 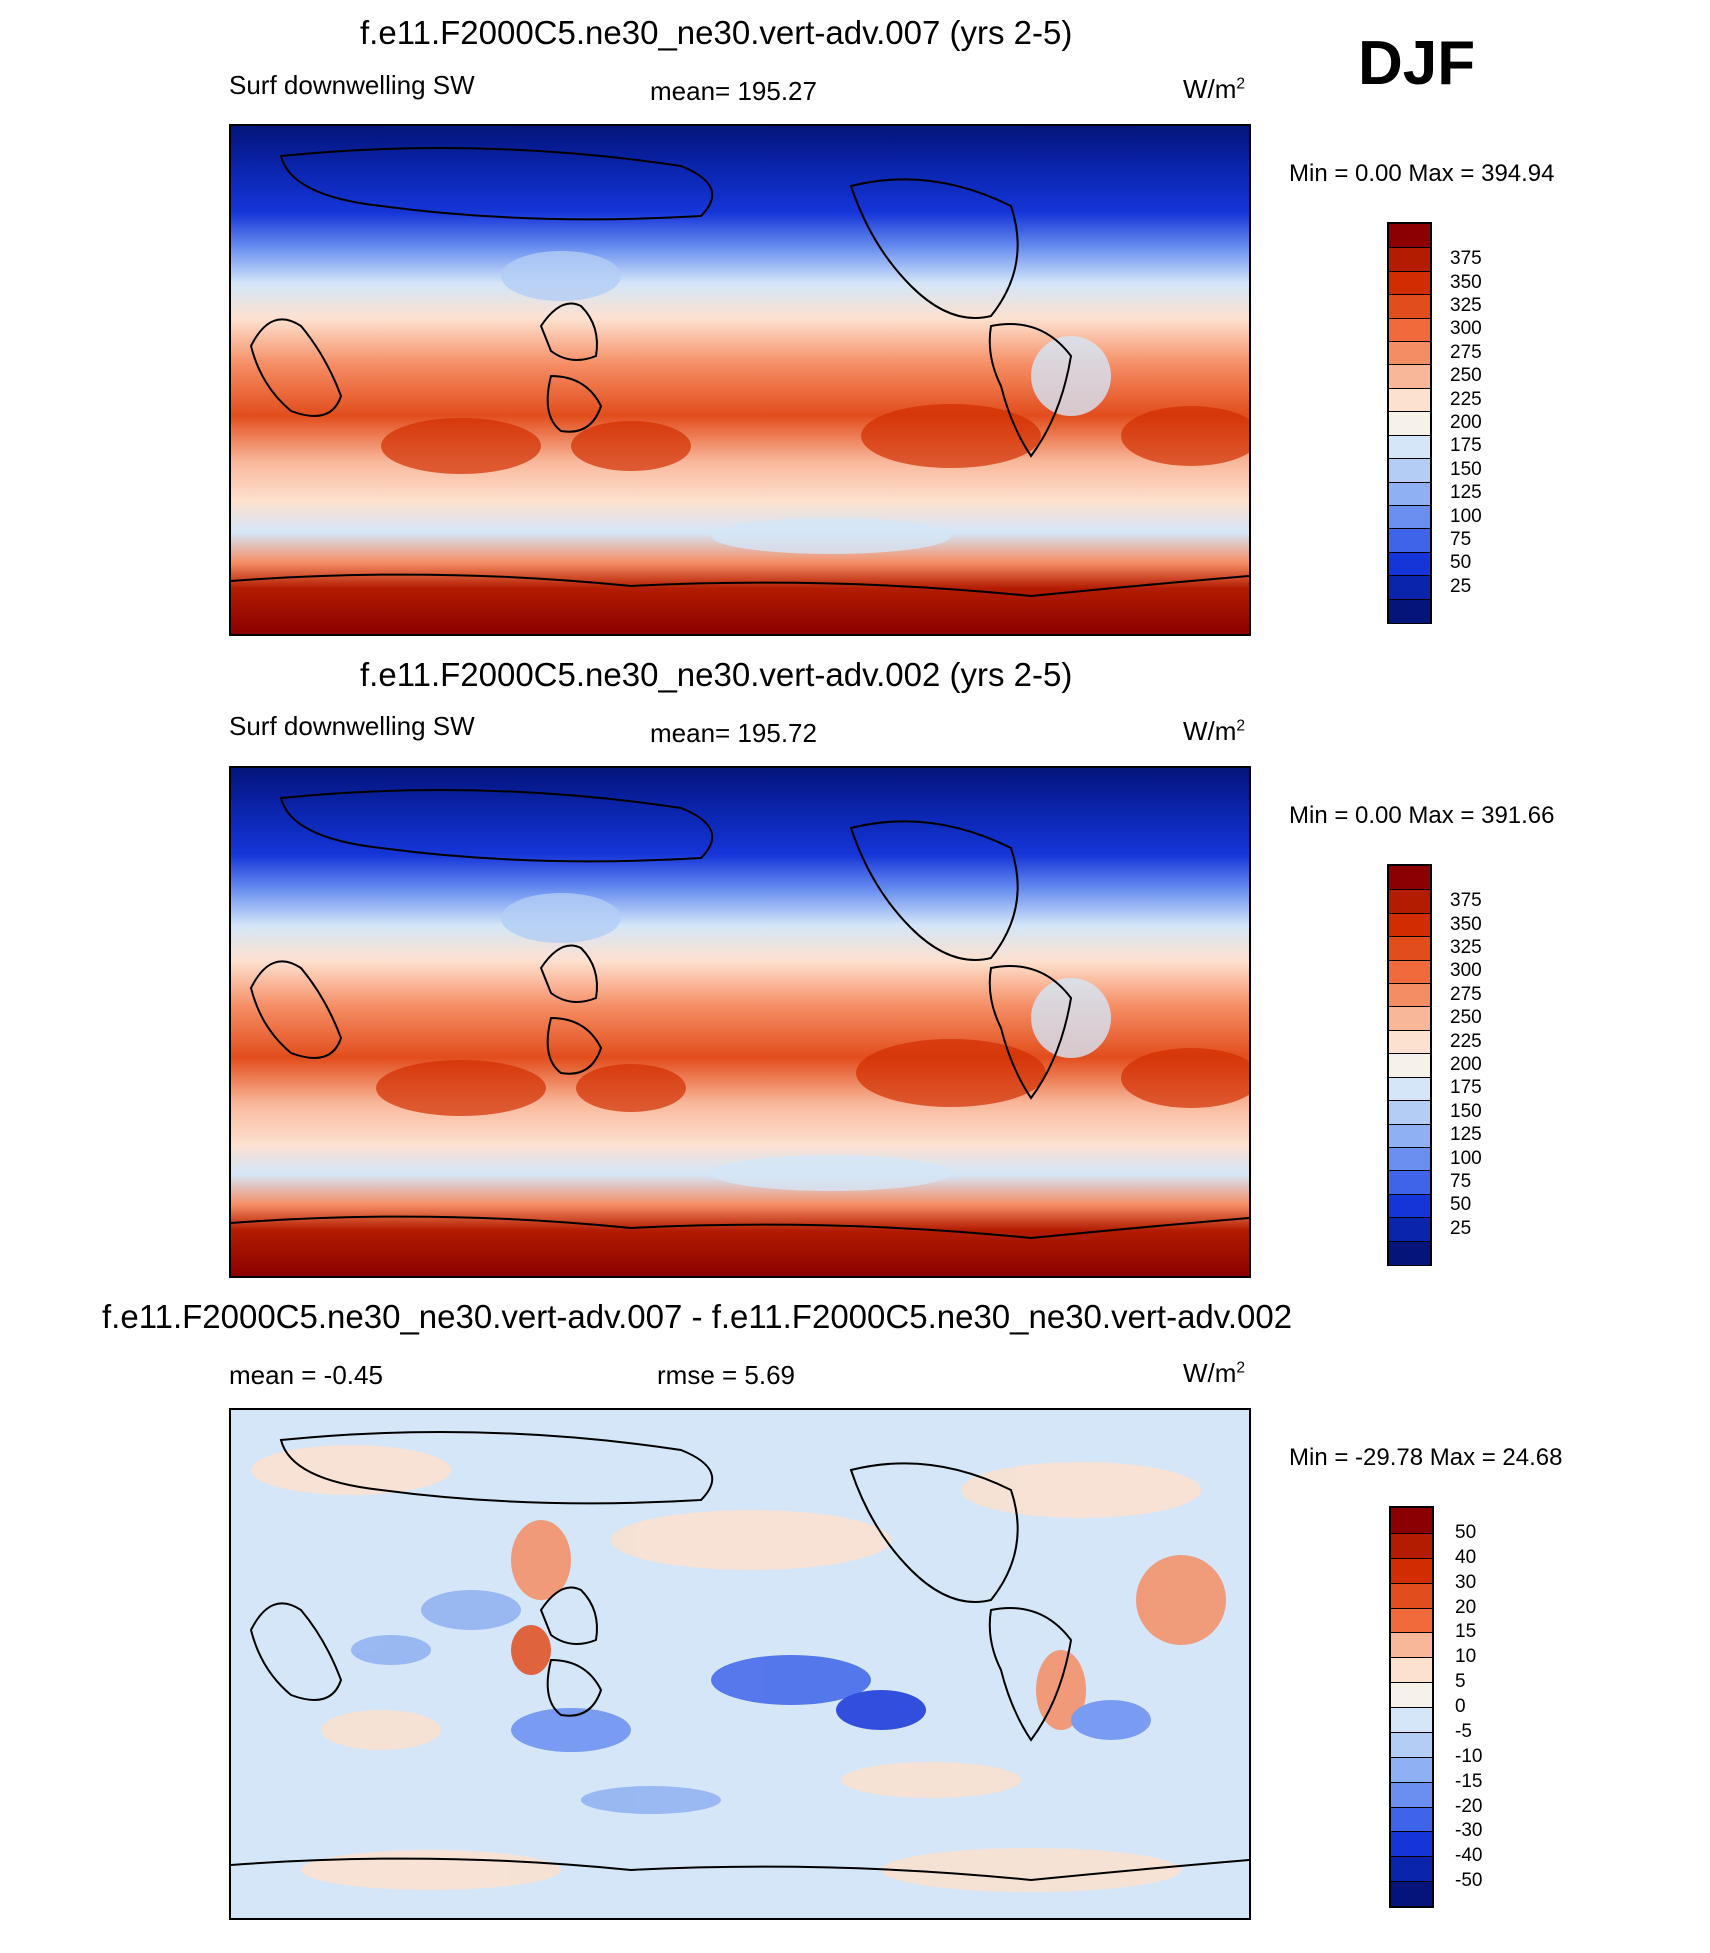 I want to click on colorbar-tick-label: 125, so click(x=1466, y=1135).